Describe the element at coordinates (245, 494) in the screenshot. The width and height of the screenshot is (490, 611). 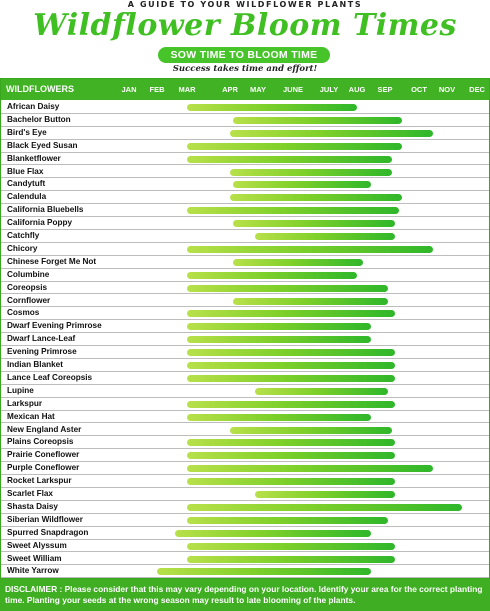
I see `table-row: Scarlet Flax` at that location.